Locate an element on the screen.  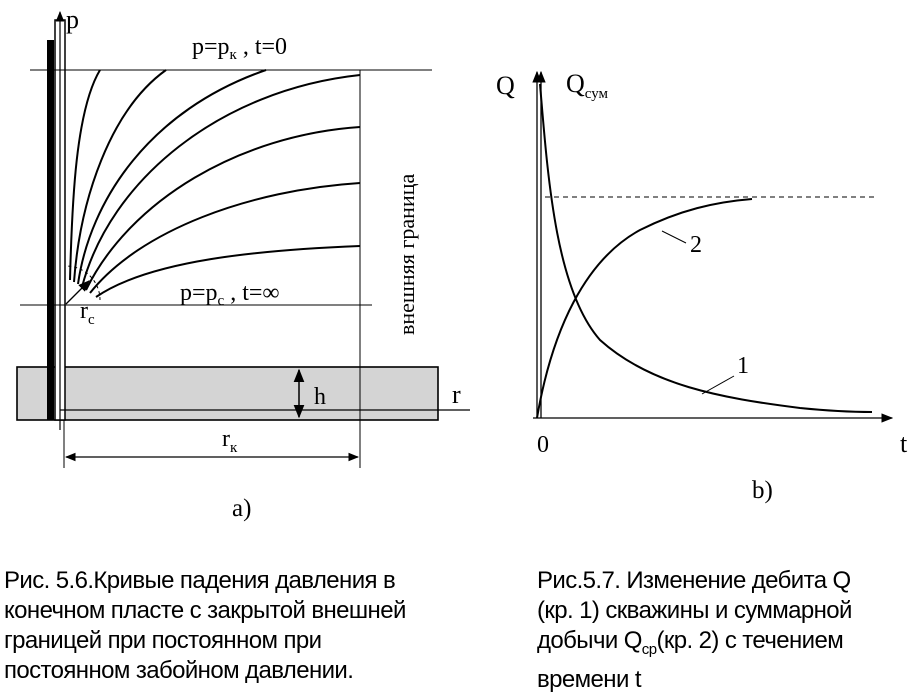
rk-label: rк is located at coordinates (230, 441).